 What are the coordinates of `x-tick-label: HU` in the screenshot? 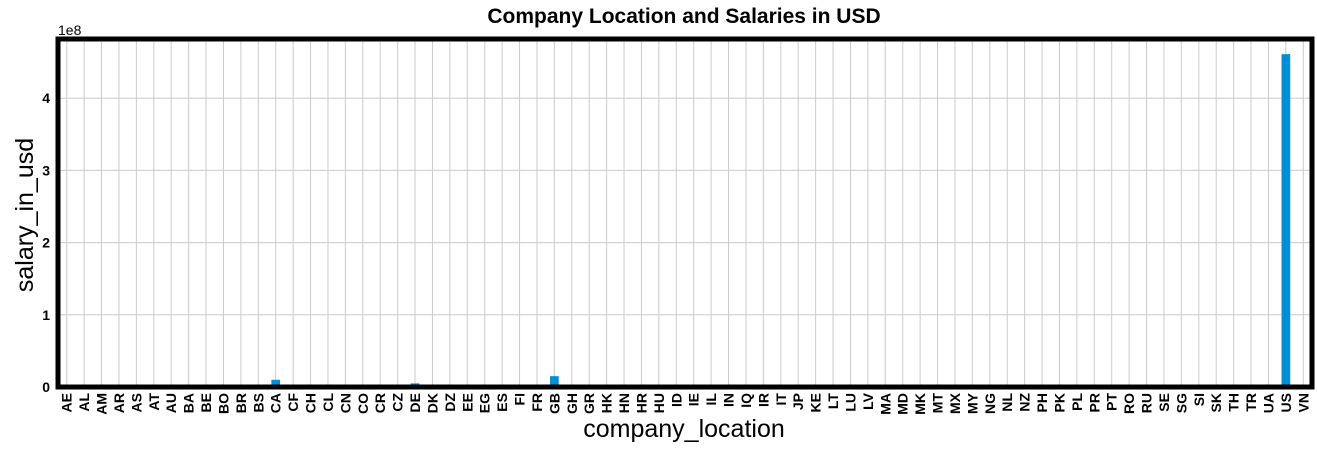 It's located at (659, 403).